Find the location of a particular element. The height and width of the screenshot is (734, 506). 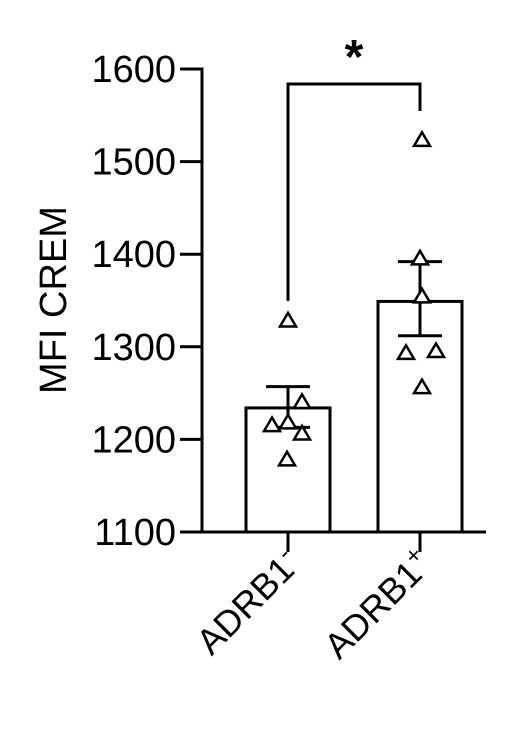

significance-annotation: * is located at coordinates (354, 166).